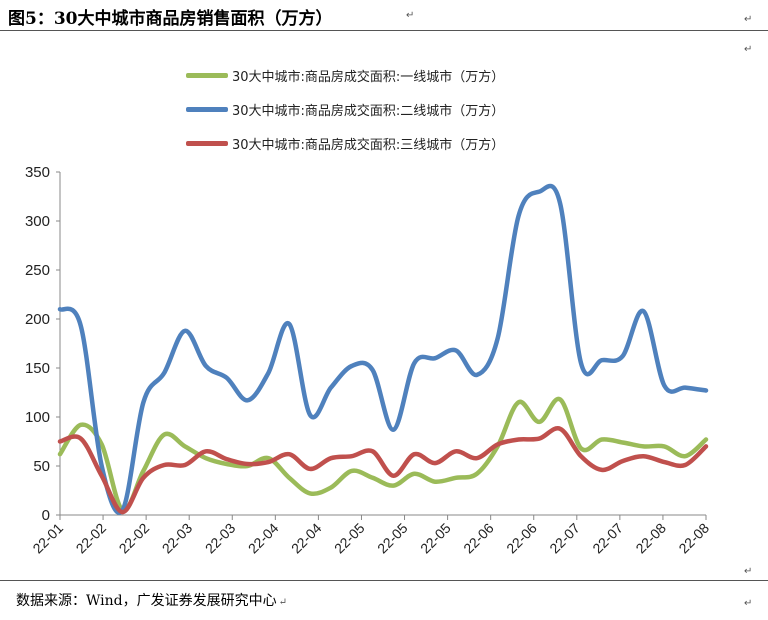  I want to click on y-tick-label: 50, so click(41, 466).